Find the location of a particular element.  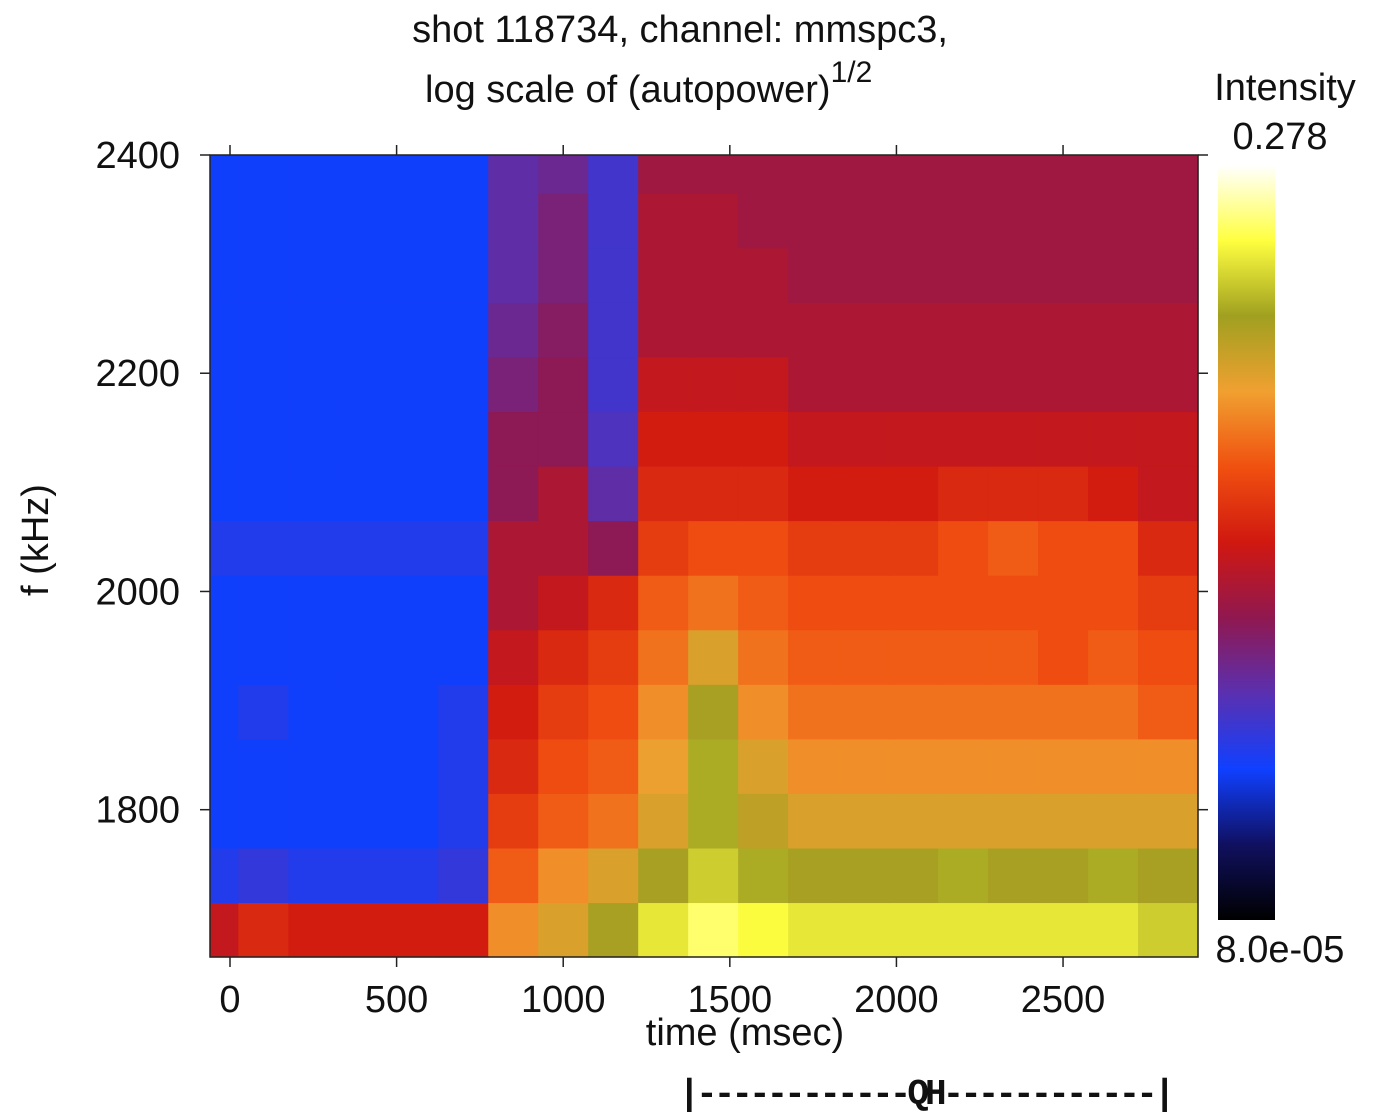

y-tick-label: 2000 is located at coordinates (137, 592).